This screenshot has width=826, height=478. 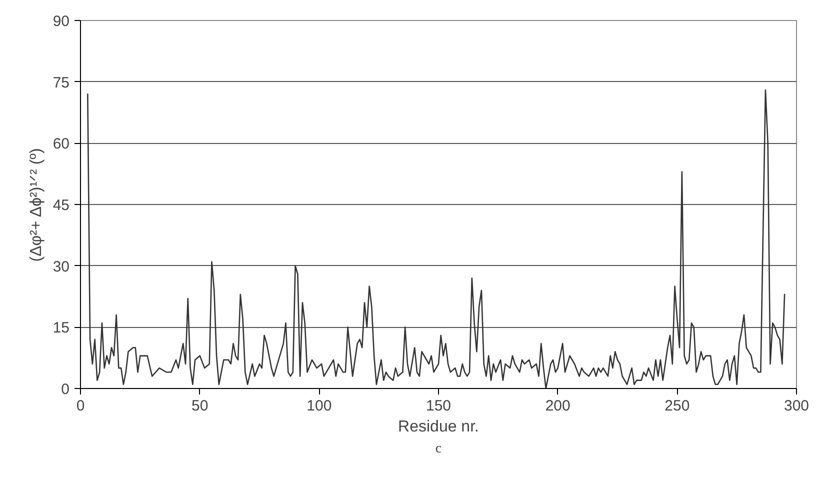 What do you see at coordinates (319, 406) in the screenshot?
I see `x-tick-label: 100` at bounding box center [319, 406].